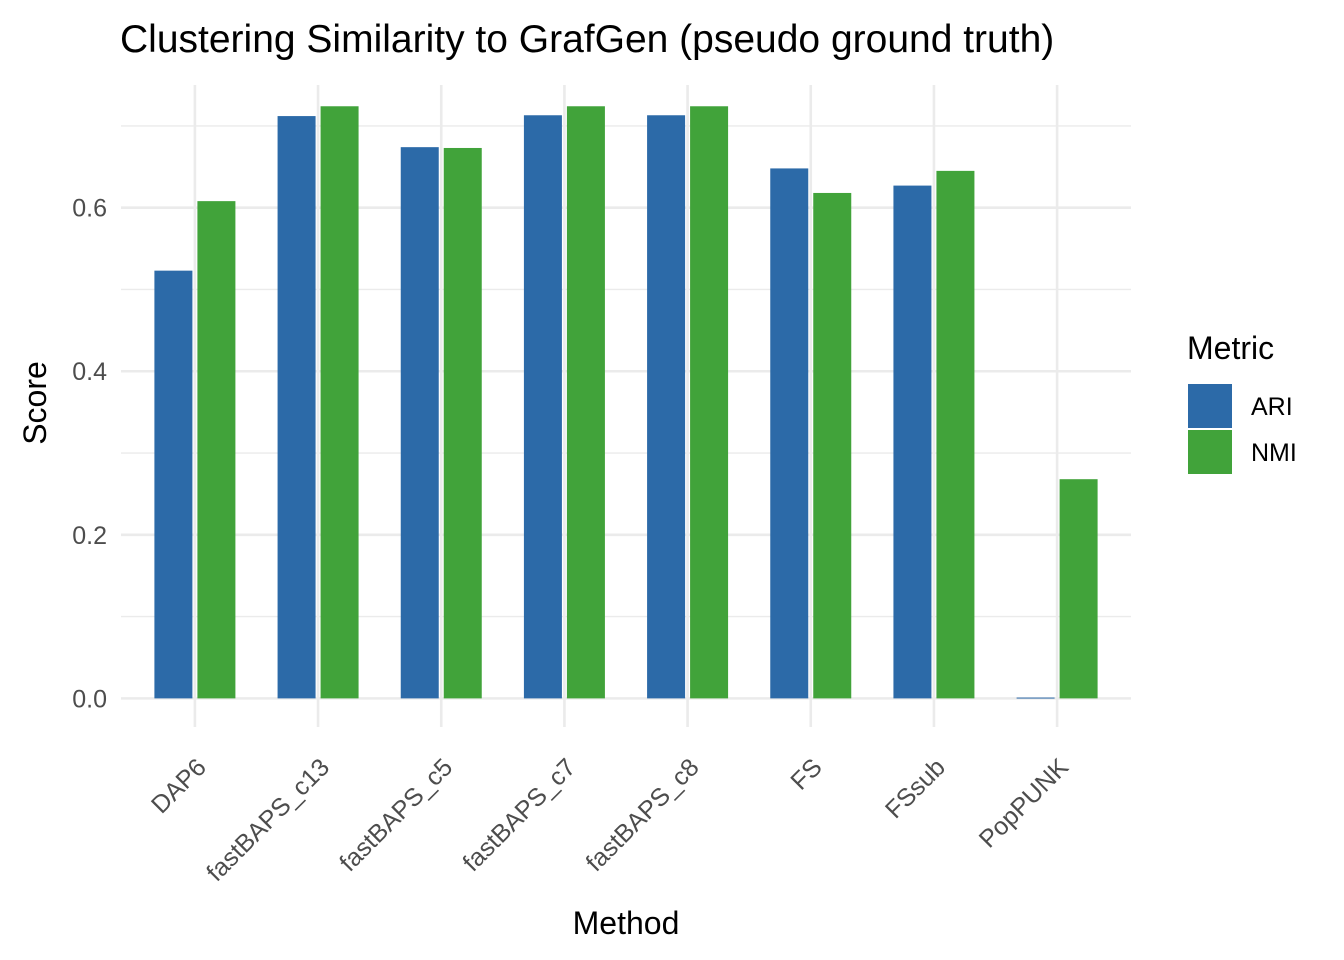 This screenshot has height=960, width=1344. I want to click on legend-key-ari, so click(1210, 406).